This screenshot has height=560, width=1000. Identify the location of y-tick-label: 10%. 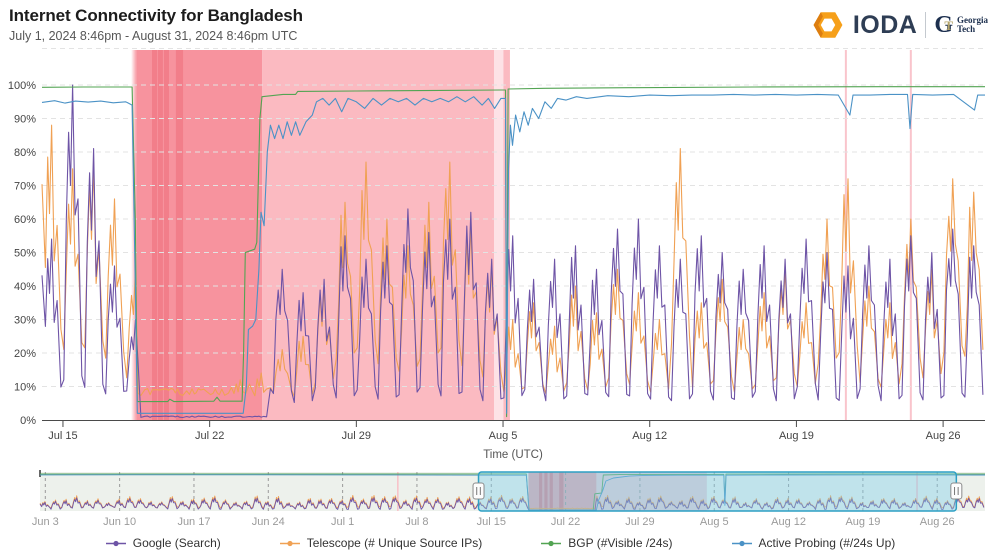
(25, 388).